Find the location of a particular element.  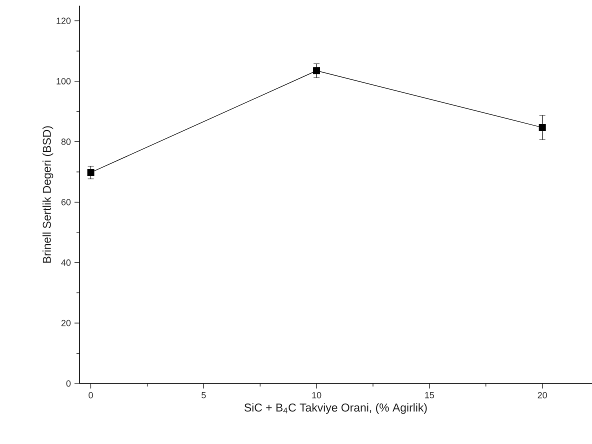

y-axis-title: Brinell Sertlik Degeri (BSD) is located at coordinates (48, 194).